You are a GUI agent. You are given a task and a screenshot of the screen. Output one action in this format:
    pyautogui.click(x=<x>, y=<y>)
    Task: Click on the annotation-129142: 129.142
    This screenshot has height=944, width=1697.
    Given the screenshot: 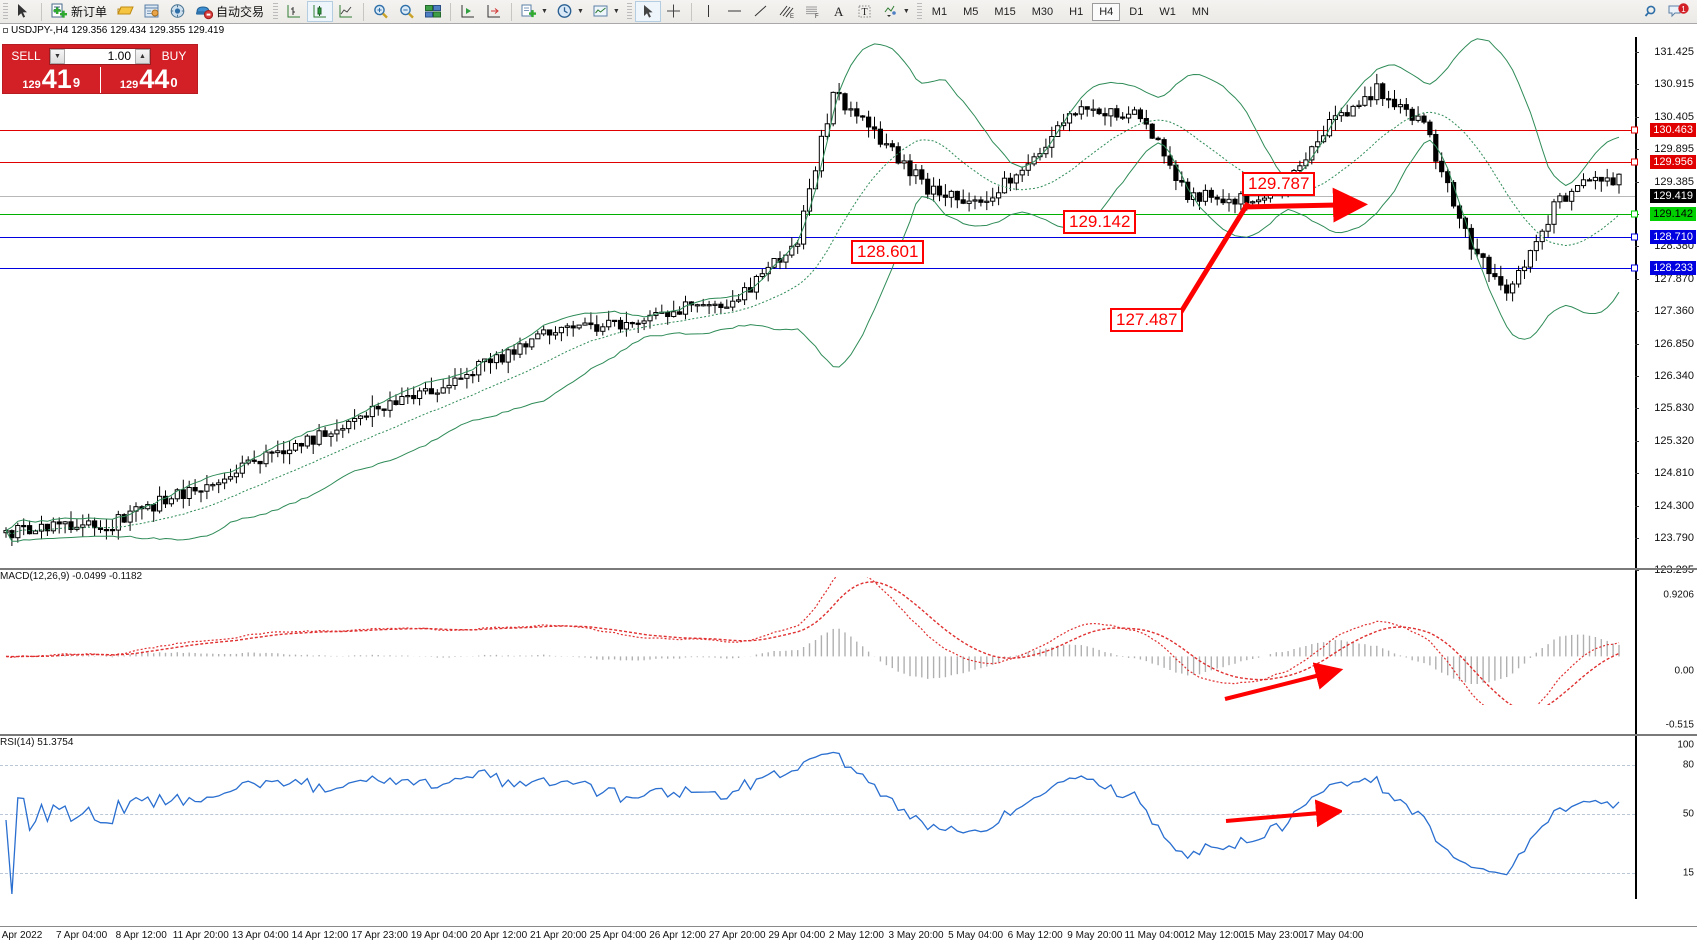 What is the action you would take?
    pyautogui.click(x=1100, y=222)
    